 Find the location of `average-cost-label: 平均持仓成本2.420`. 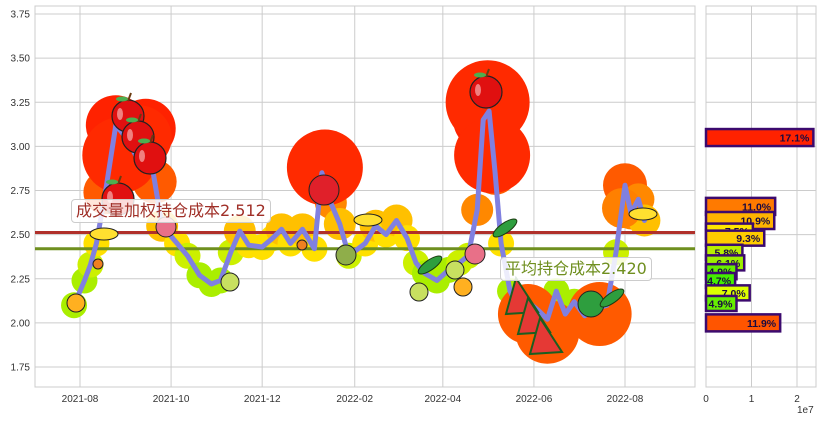

average-cost-label: 平均持仓成本2.420 is located at coordinates (576, 269).